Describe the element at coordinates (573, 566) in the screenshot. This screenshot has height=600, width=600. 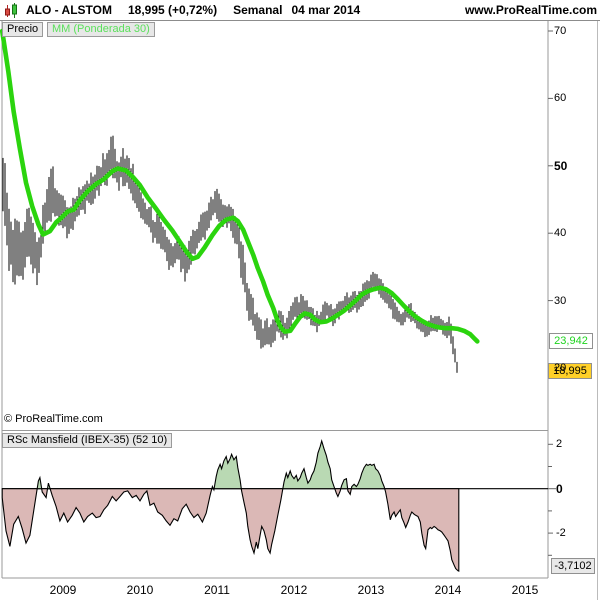
I see `indicator-value-tag: -3,7102` at that location.